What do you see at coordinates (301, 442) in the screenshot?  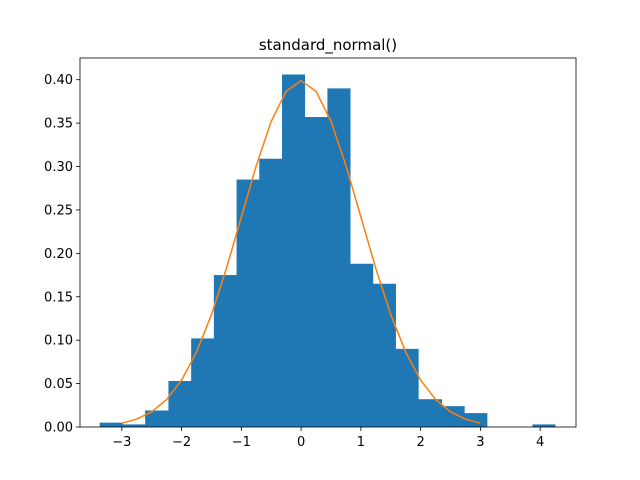 I see `x-tick-label: 0` at bounding box center [301, 442].